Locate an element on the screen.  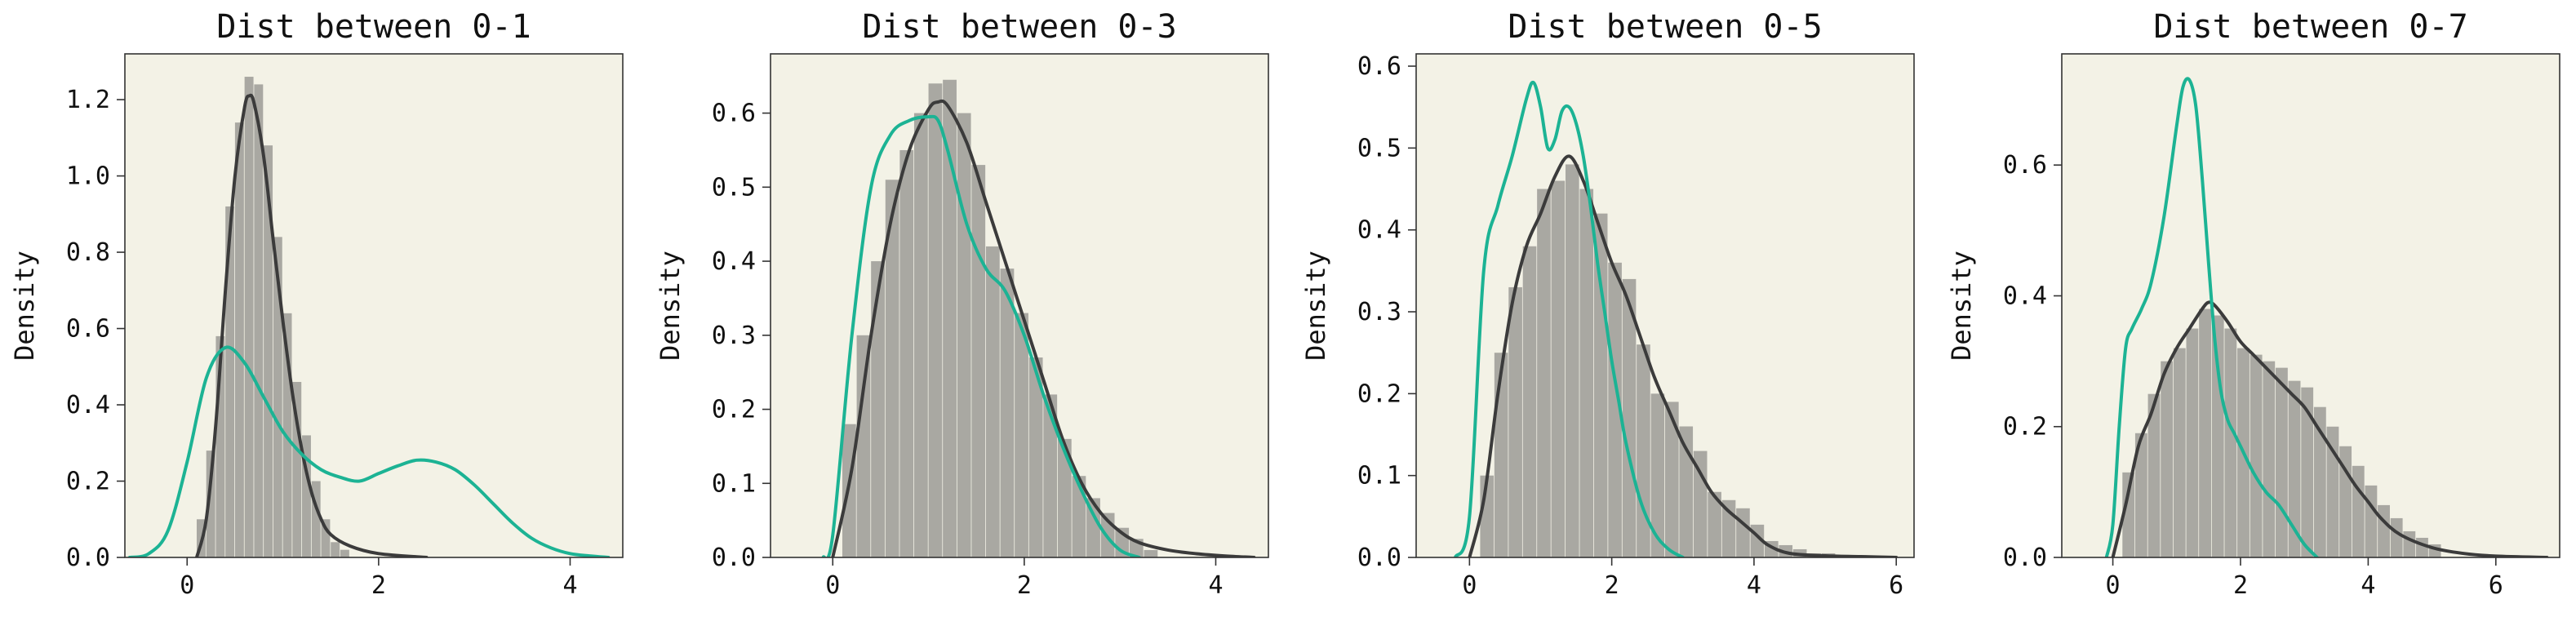
chart-title: Dist between 0-1 is located at coordinates (373, 27).